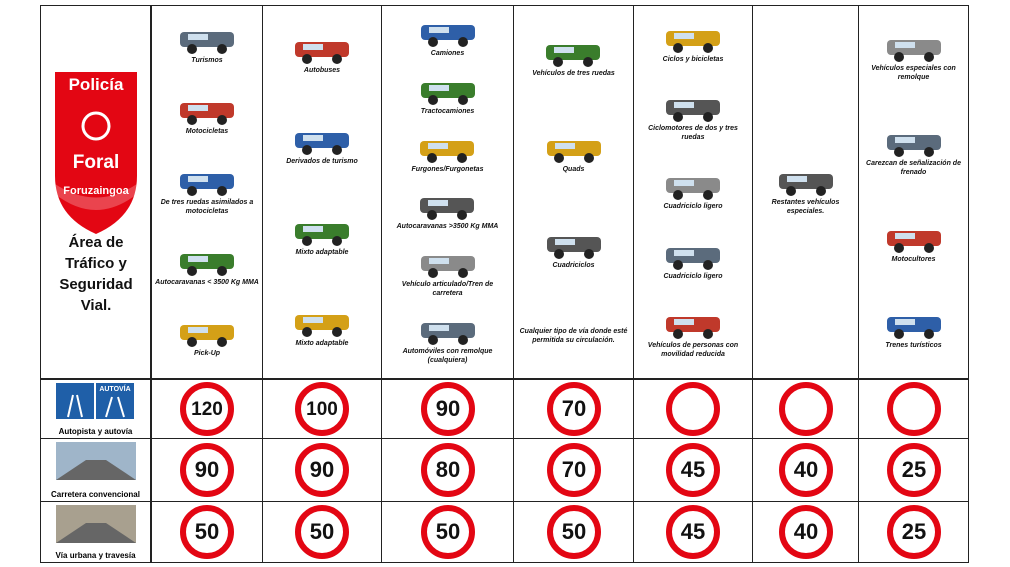 Image resolution: width=1010 pixels, height=567 pixels. I want to click on road-cell: AUTOVÍA Autopista y autovía, so click(95, 409).